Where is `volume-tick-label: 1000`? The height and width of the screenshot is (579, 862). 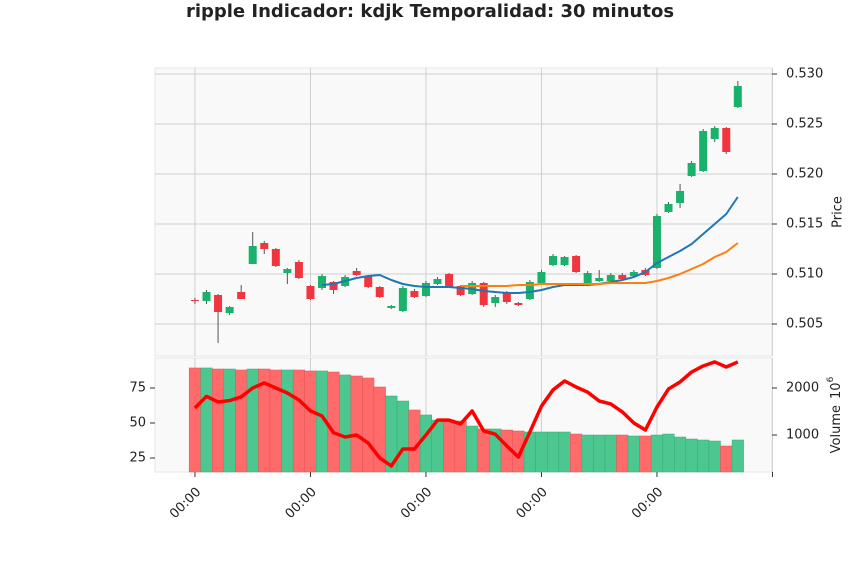
volume-tick-label: 1000 is located at coordinates (802, 435).